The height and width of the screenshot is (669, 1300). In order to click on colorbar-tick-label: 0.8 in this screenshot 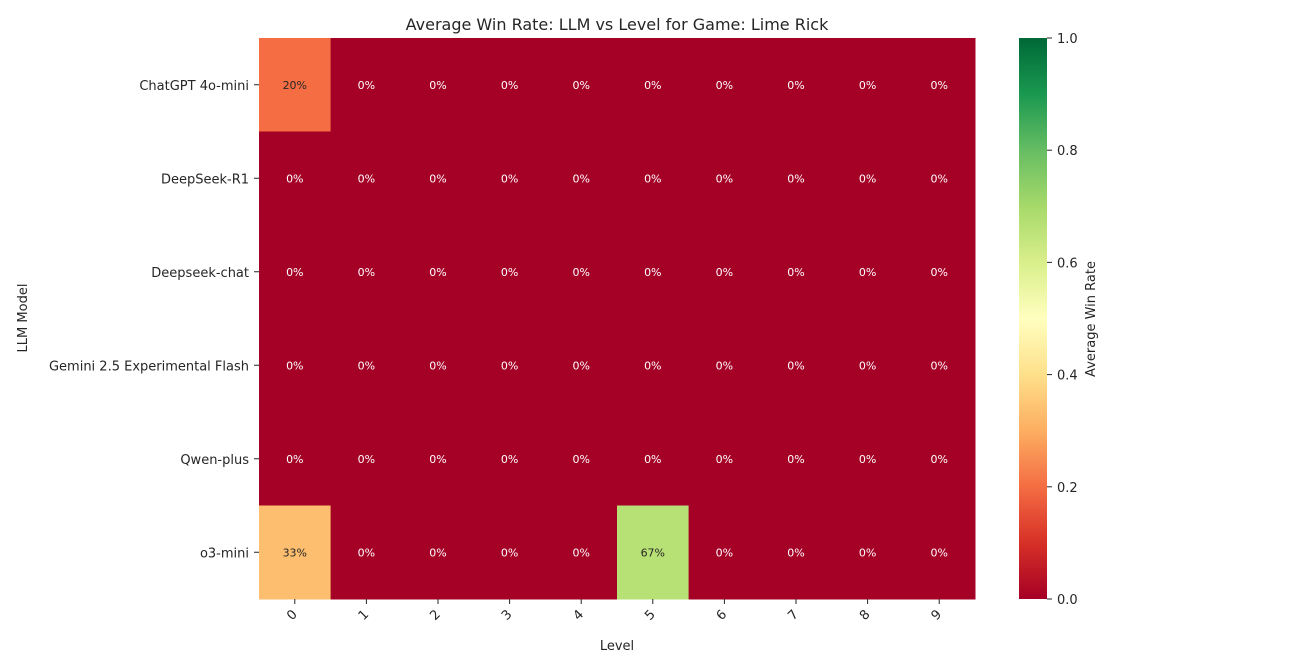, I will do `click(1067, 151)`.